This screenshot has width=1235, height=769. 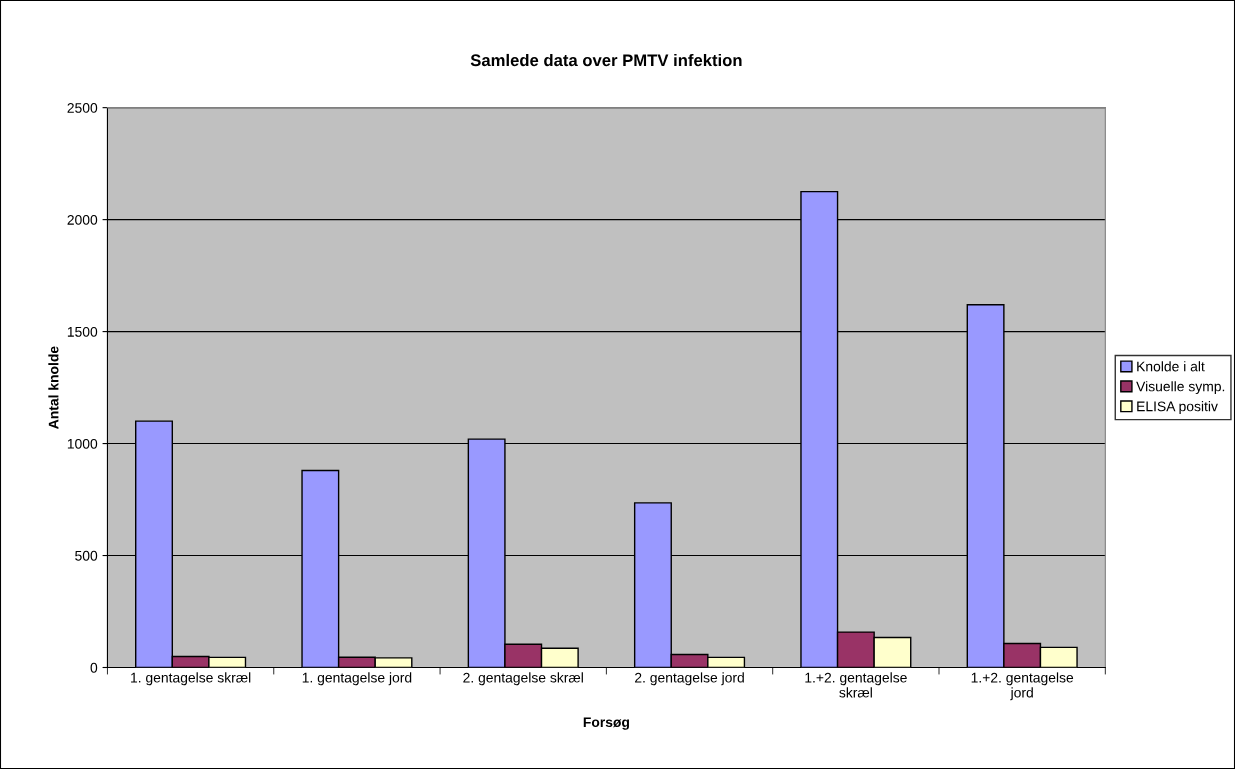 I want to click on y-tick-label: 1500, so click(x=82, y=331).